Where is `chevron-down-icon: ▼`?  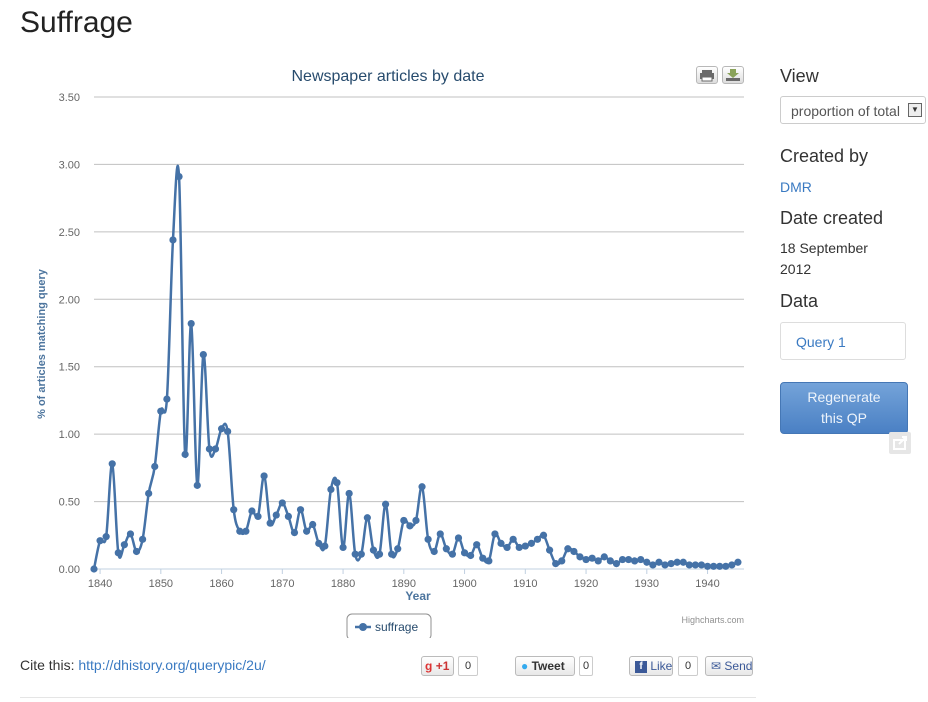
chevron-down-icon: ▼ is located at coordinates (915, 110).